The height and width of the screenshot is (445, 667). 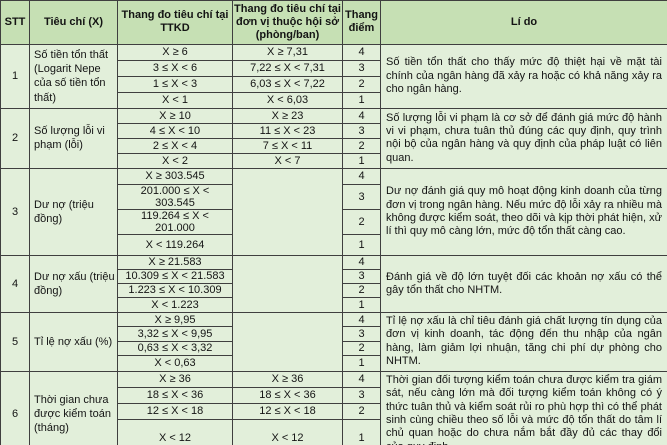 What do you see at coordinates (287, 395) in the screenshot?
I see `scale-hoiso-cell: 18 ≤ X < 36` at bounding box center [287, 395].